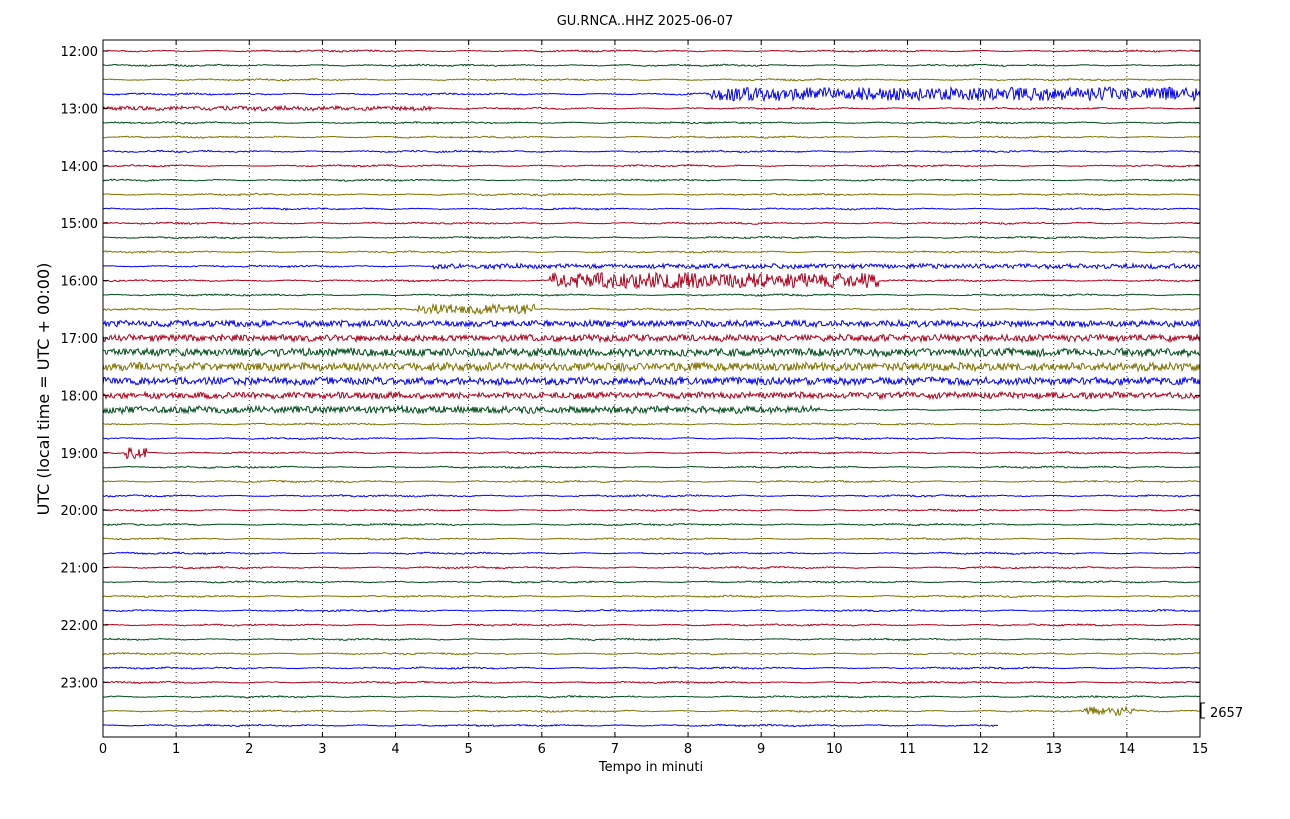 Image resolution: width=1290 pixels, height=819 pixels. Describe the element at coordinates (79, 109) in the screenshot. I see `y-tick-label: 13:00` at that location.